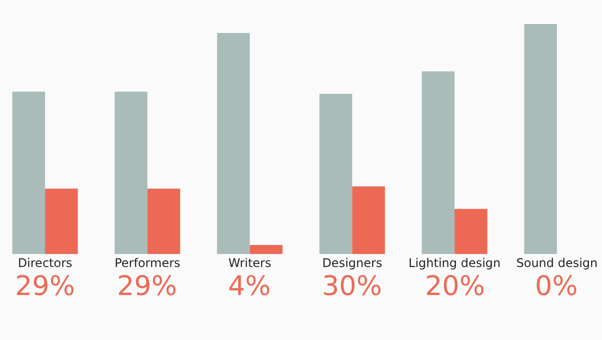  Describe the element at coordinates (250, 263) in the screenshot. I see `x-tick-label: Writers` at that location.